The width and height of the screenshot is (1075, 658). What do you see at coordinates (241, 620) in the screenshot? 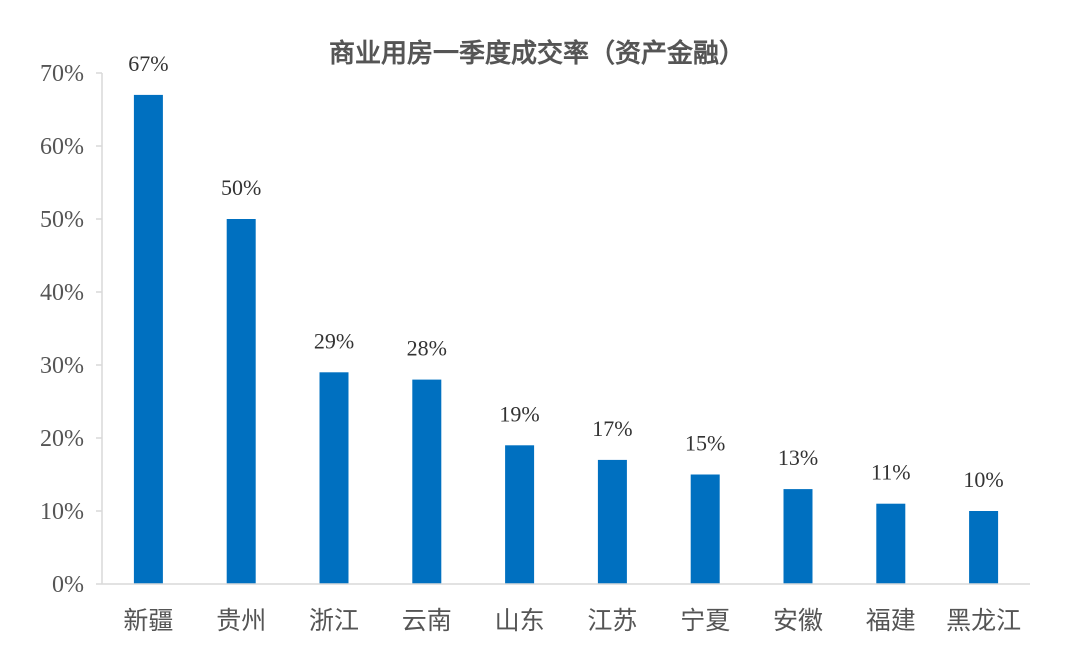
I see `x-tick-label: 贵州` at bounding box center [241, 620].